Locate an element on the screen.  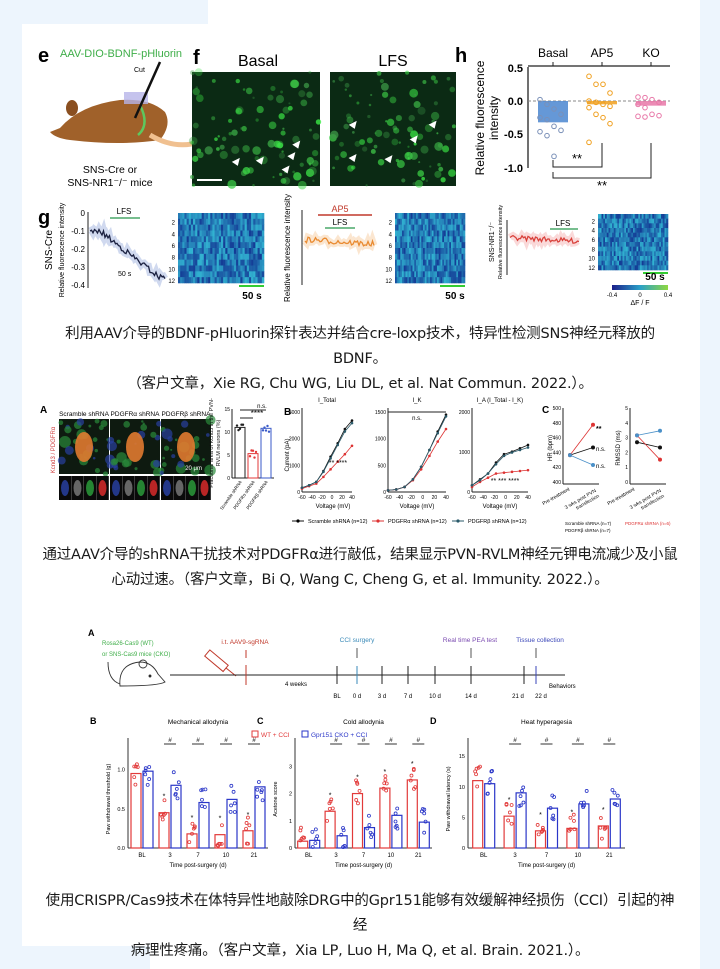
axis-label: HR (bpm) is located at coordinates (551, 448).